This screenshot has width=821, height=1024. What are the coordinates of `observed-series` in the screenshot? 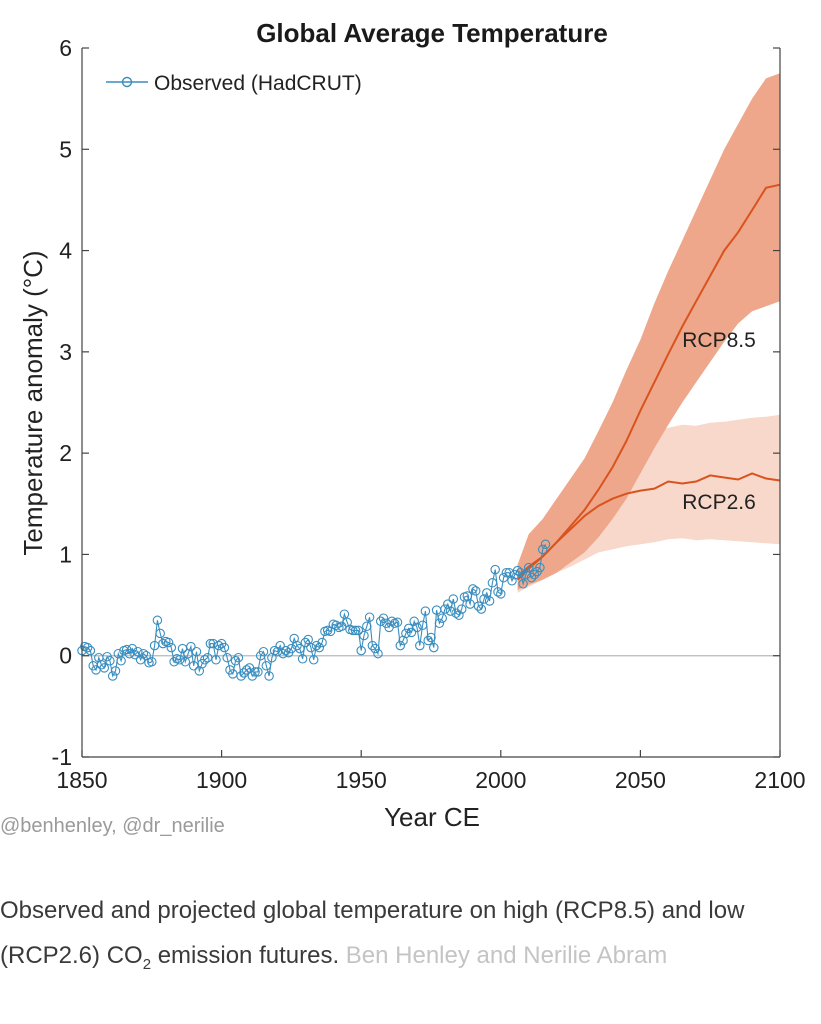 It's located at (314, 610).